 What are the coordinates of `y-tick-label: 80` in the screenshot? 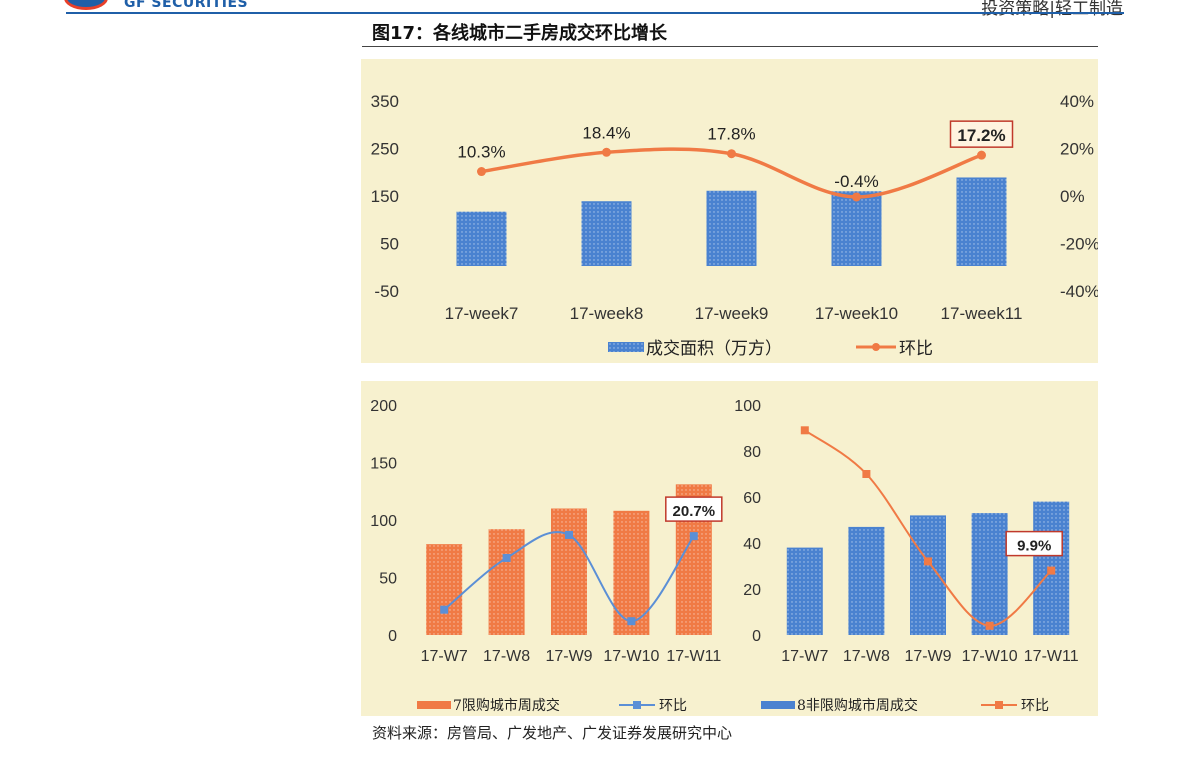 It's located at (752, 452).